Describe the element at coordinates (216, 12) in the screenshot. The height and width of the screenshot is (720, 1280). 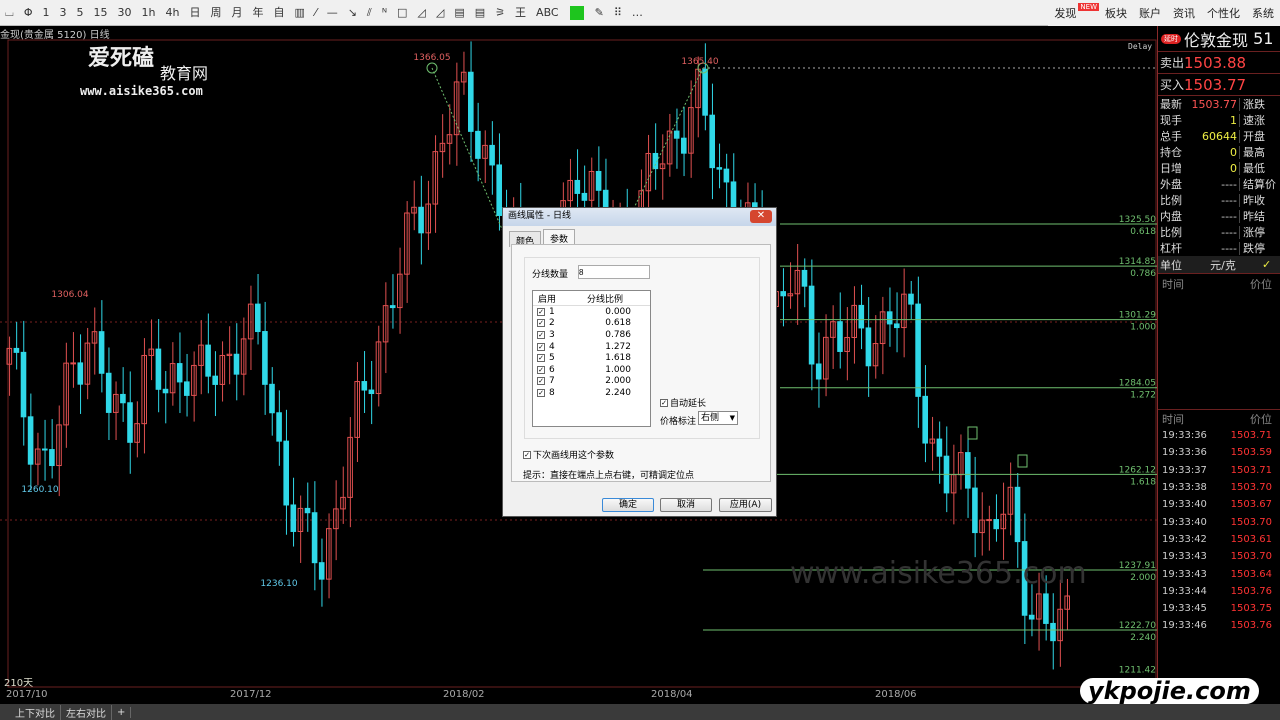
I see `toolbar-tool-10: 周` at that location.